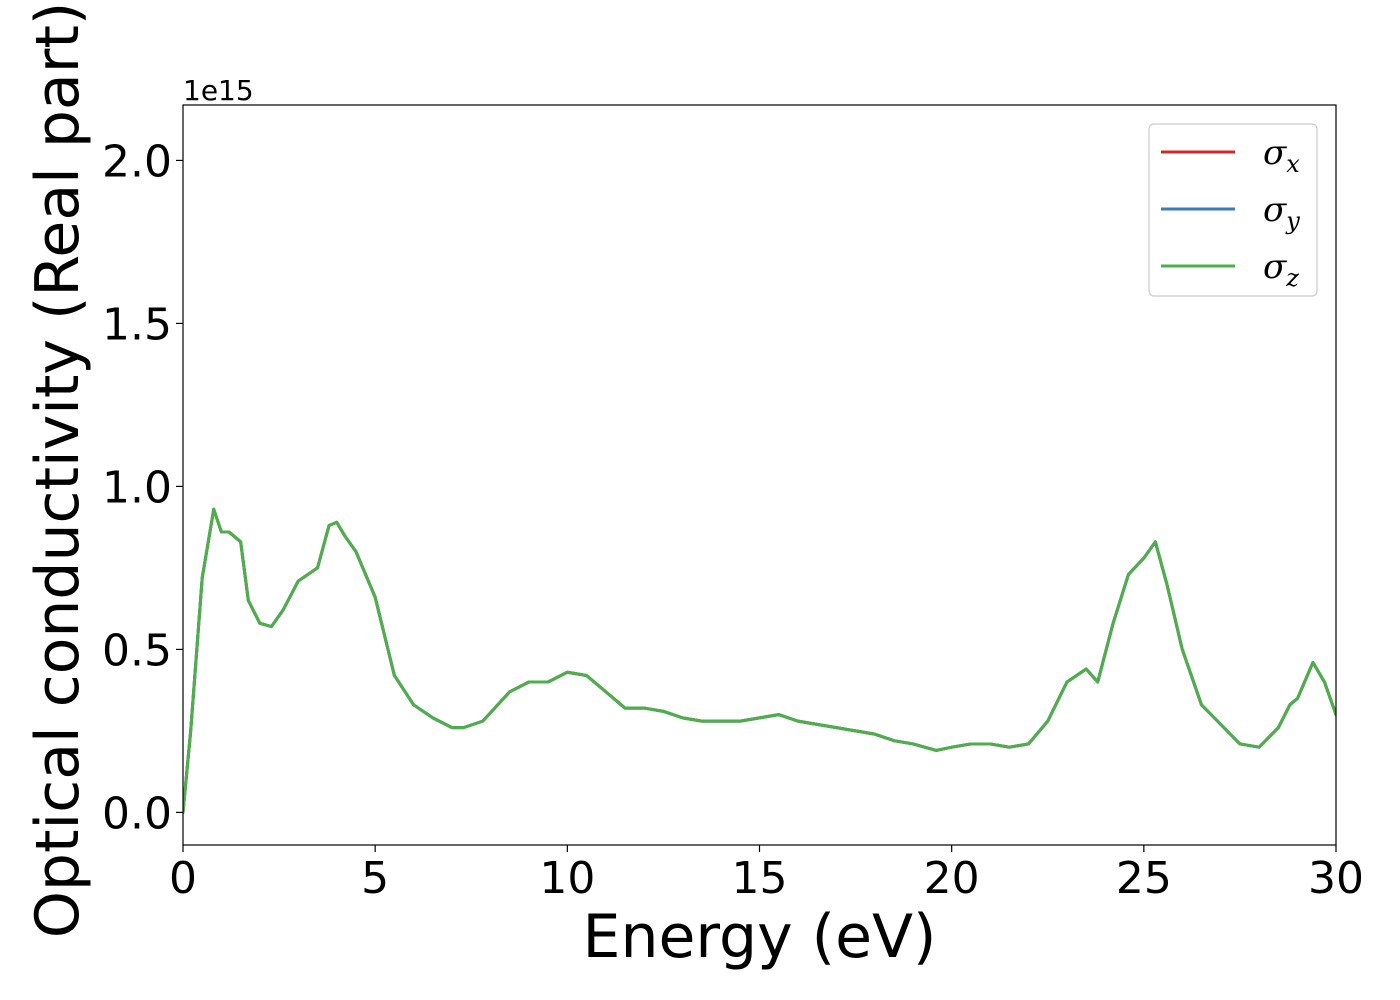 This screenshot has height=1000, width=1400. I want to click on legend-label-y: σy, so click(1281, 212).